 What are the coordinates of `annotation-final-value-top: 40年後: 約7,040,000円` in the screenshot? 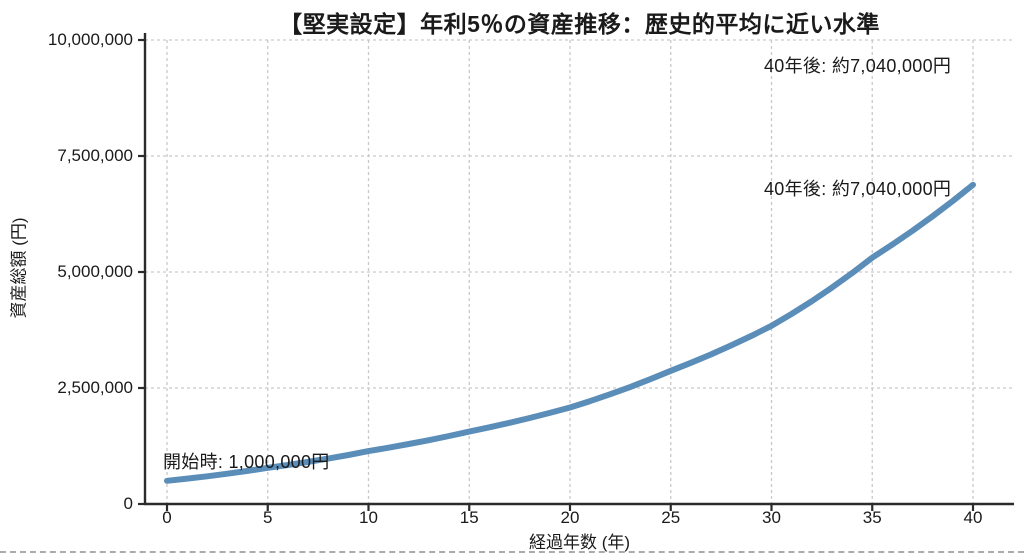 It's located at (858, 66).